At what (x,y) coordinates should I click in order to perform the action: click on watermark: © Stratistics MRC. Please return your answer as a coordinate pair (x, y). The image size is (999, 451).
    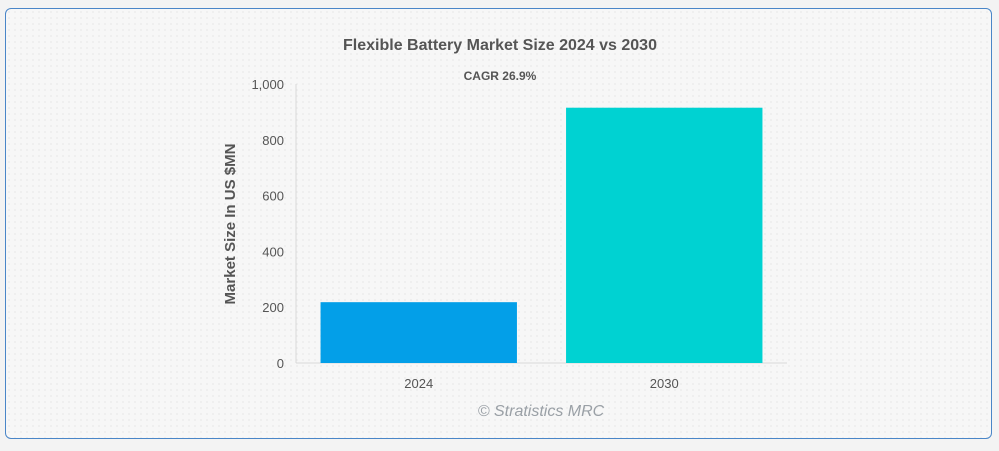
    Looking at the image, I should click on (541, 411).